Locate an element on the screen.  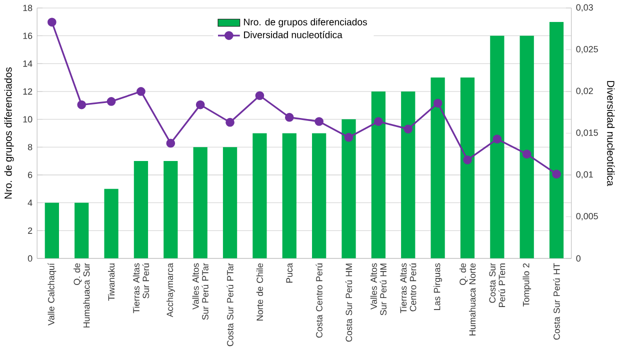
x-tick-label: Tierras Altas Sur Perú is located at coordinates (141, 288).